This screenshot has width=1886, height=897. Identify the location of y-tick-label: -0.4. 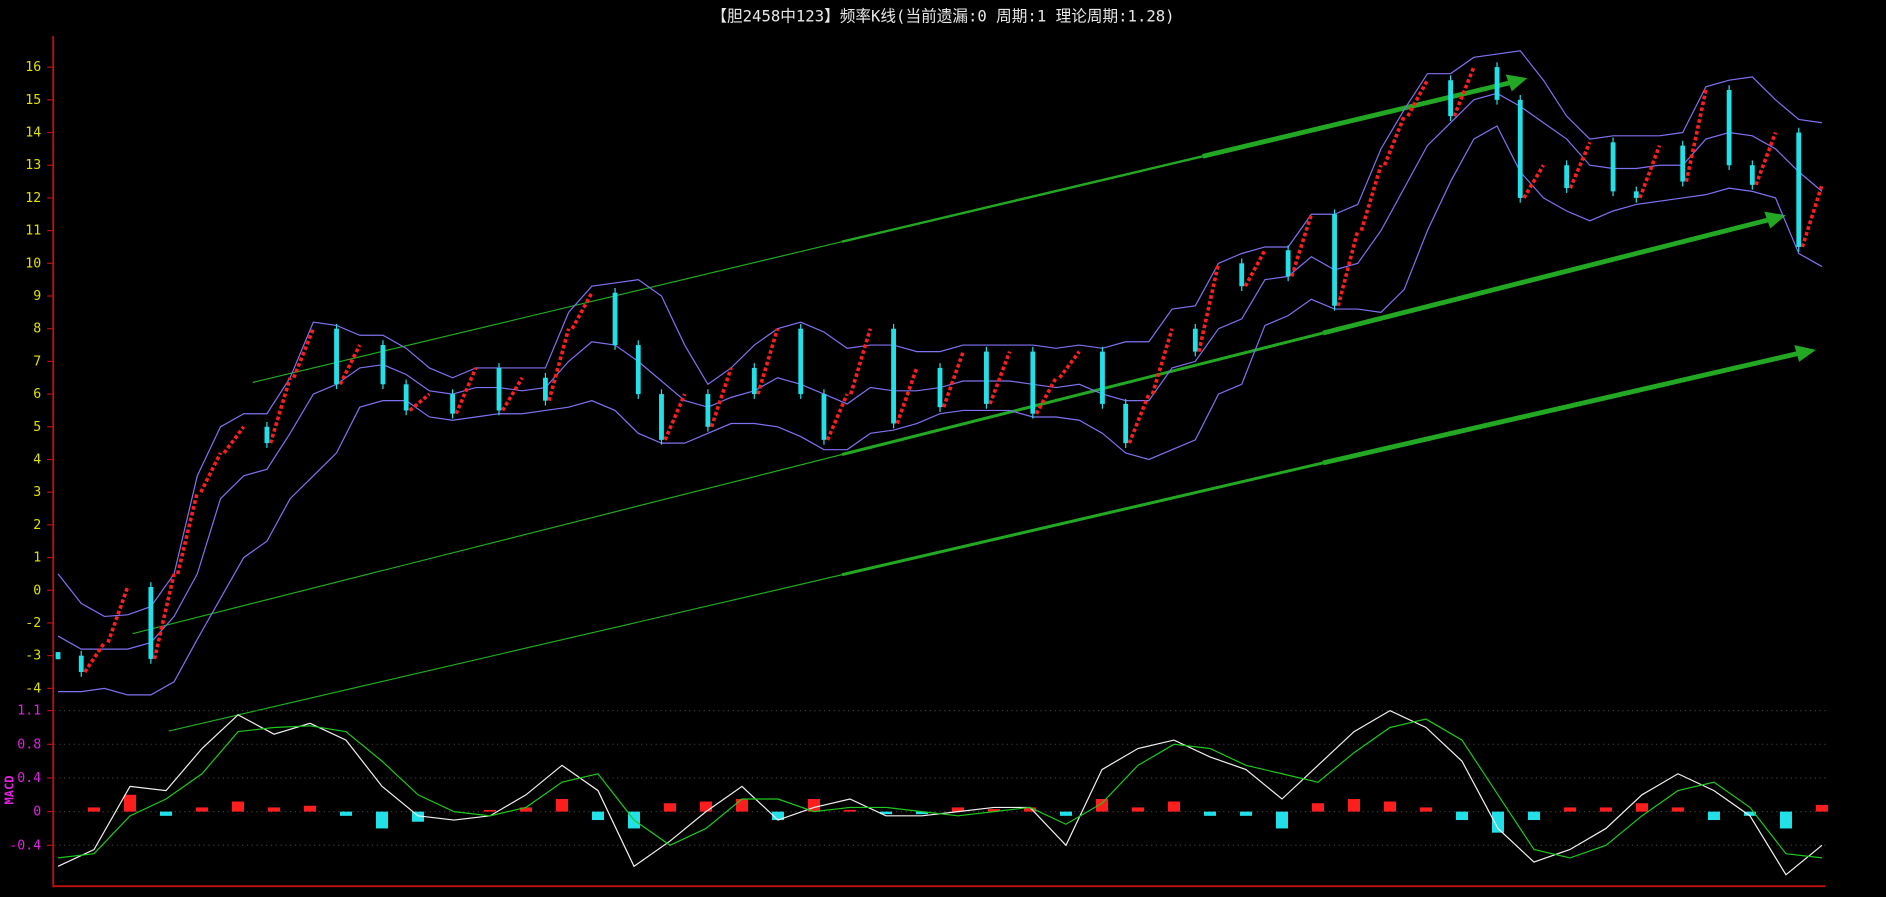
(25, 845).